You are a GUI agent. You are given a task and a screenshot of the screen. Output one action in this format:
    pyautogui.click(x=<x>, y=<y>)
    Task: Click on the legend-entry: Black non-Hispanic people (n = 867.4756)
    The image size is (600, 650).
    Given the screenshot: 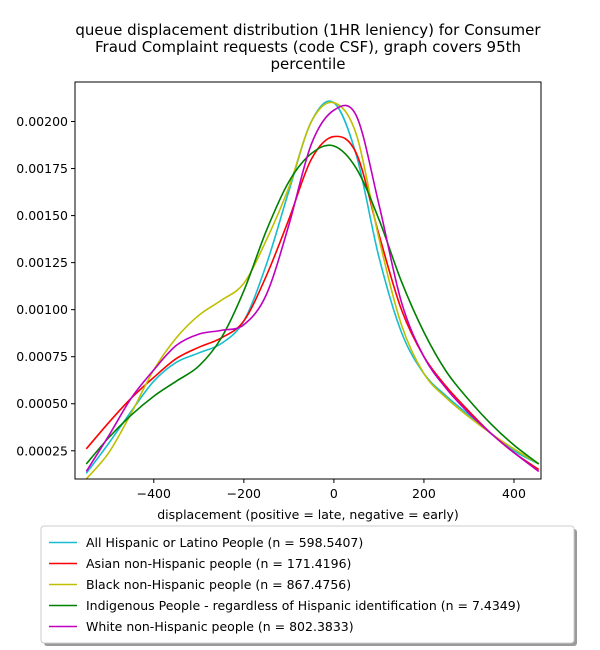 What is the action you would take?
    pyautogui.click(x=218, y=584)
    